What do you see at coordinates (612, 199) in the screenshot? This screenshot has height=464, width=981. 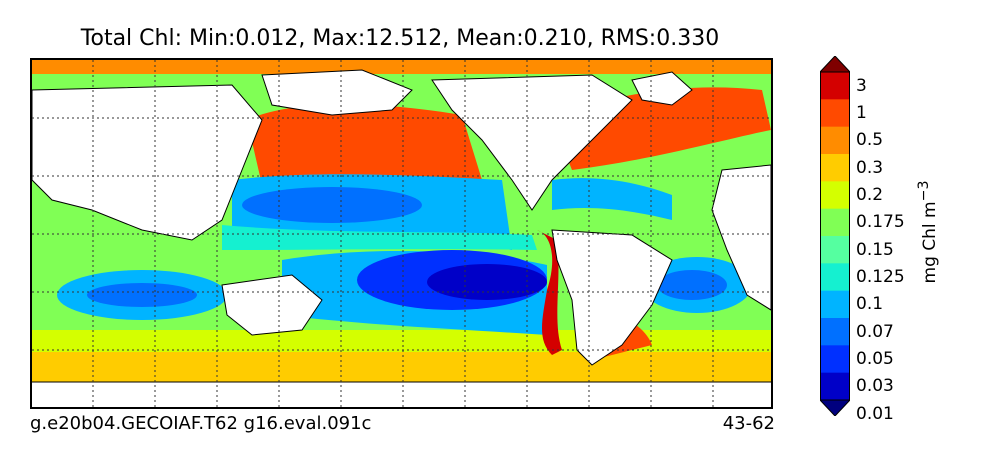 I see `north-atlantic-gyre` at bounding box center [612, 199].